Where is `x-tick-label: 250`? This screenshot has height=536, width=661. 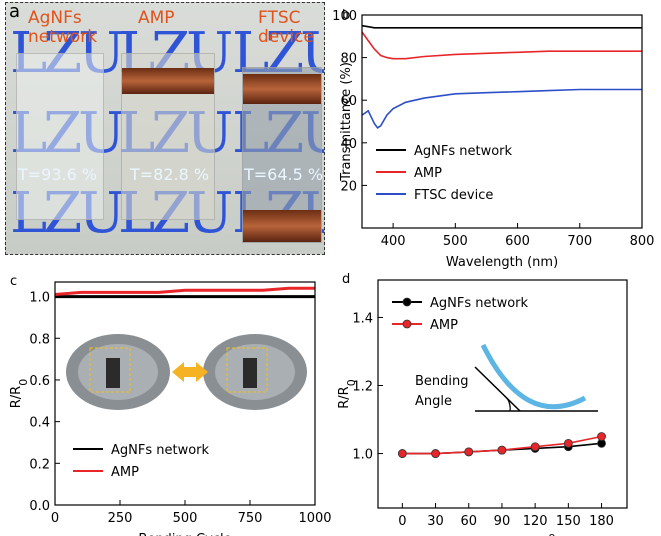 x-tick-label: 250 is located at coordinates (120, 518).